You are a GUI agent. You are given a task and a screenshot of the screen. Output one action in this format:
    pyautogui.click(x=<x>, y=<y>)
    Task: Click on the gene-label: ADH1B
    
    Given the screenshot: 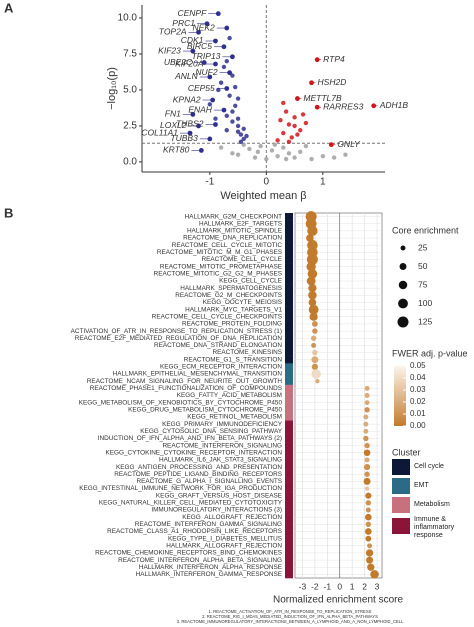 What is the action you would take?
    pyautogui.click(x=394, y=105)
    